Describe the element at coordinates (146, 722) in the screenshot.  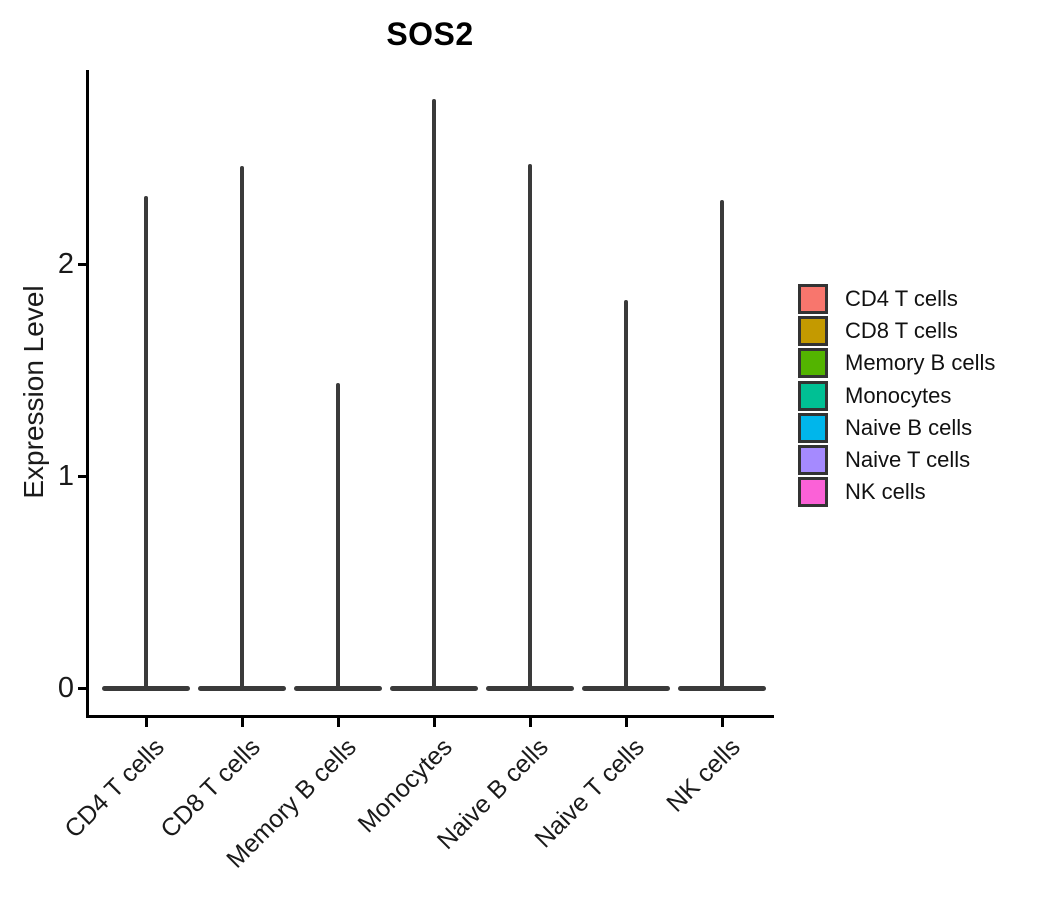
I see `x-tick-mark-cd4-t-cells` at that location.